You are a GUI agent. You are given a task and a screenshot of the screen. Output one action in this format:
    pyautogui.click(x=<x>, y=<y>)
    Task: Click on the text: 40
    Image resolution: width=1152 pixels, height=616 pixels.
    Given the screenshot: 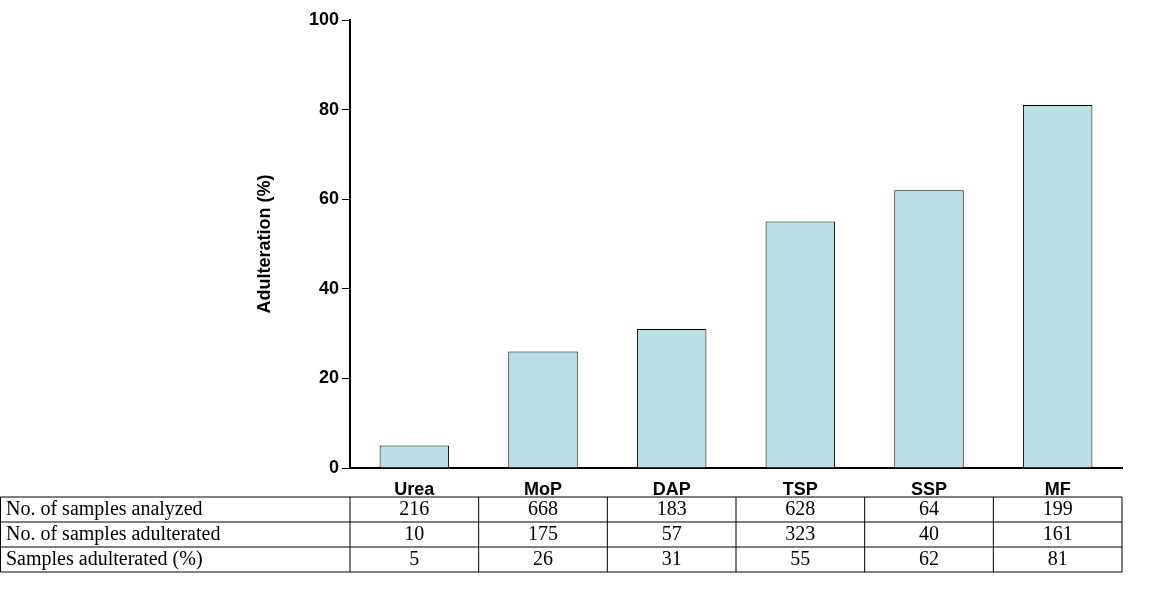 What is the action you would take?
    pyautogui.click(x=929, y=532)
    